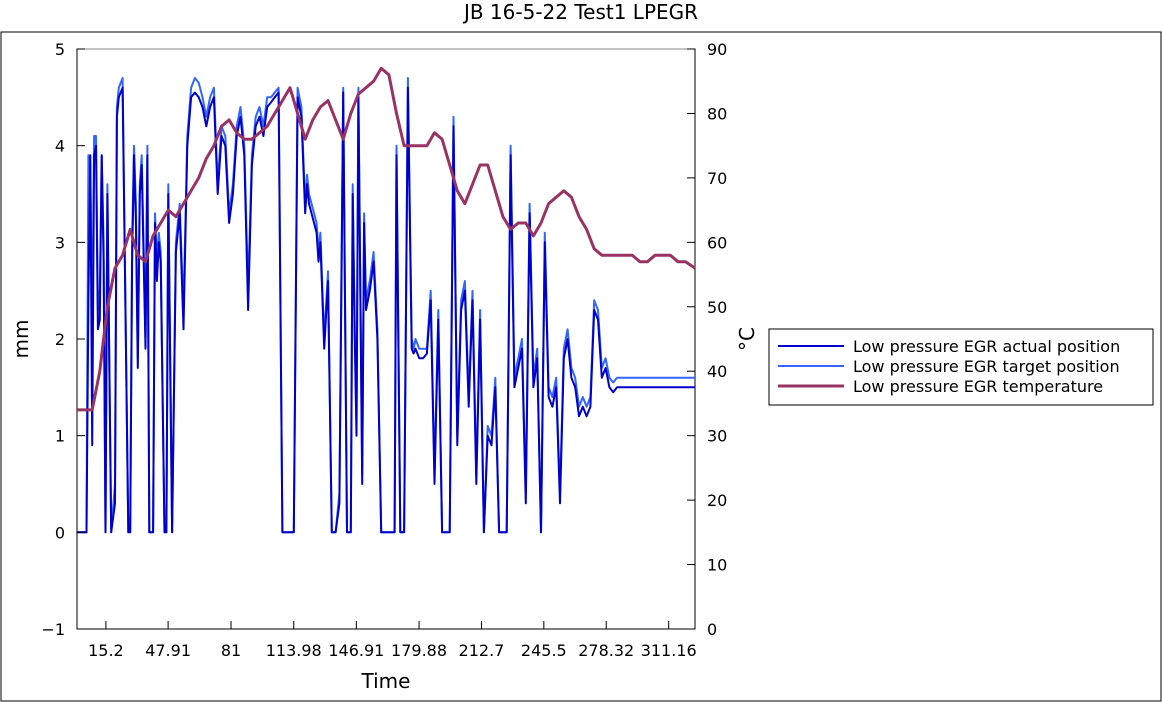 The height and width of the screenshot is (702, 1162). Describe the element at coordinates (356, 650) in the screenshot. I see `x-tick-label: 146.91` at that location.